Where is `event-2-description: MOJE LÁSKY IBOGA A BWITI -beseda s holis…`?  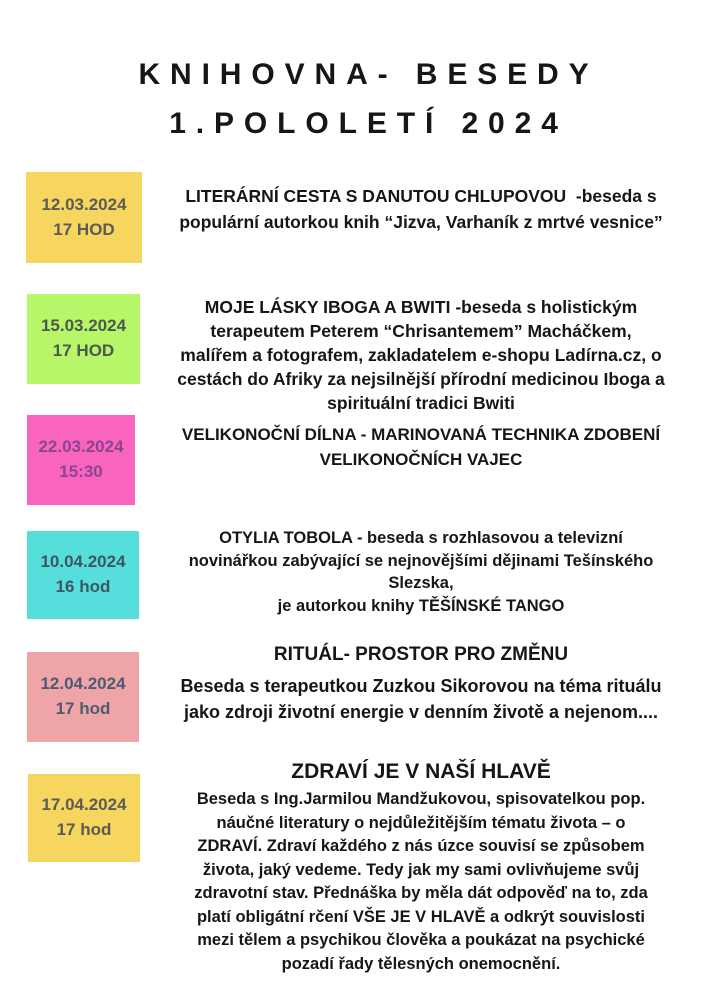
event-2-description: MOJE LÁSKY IBOGA A BWITI -beseda s holis… is located at coordinates (421, 355).